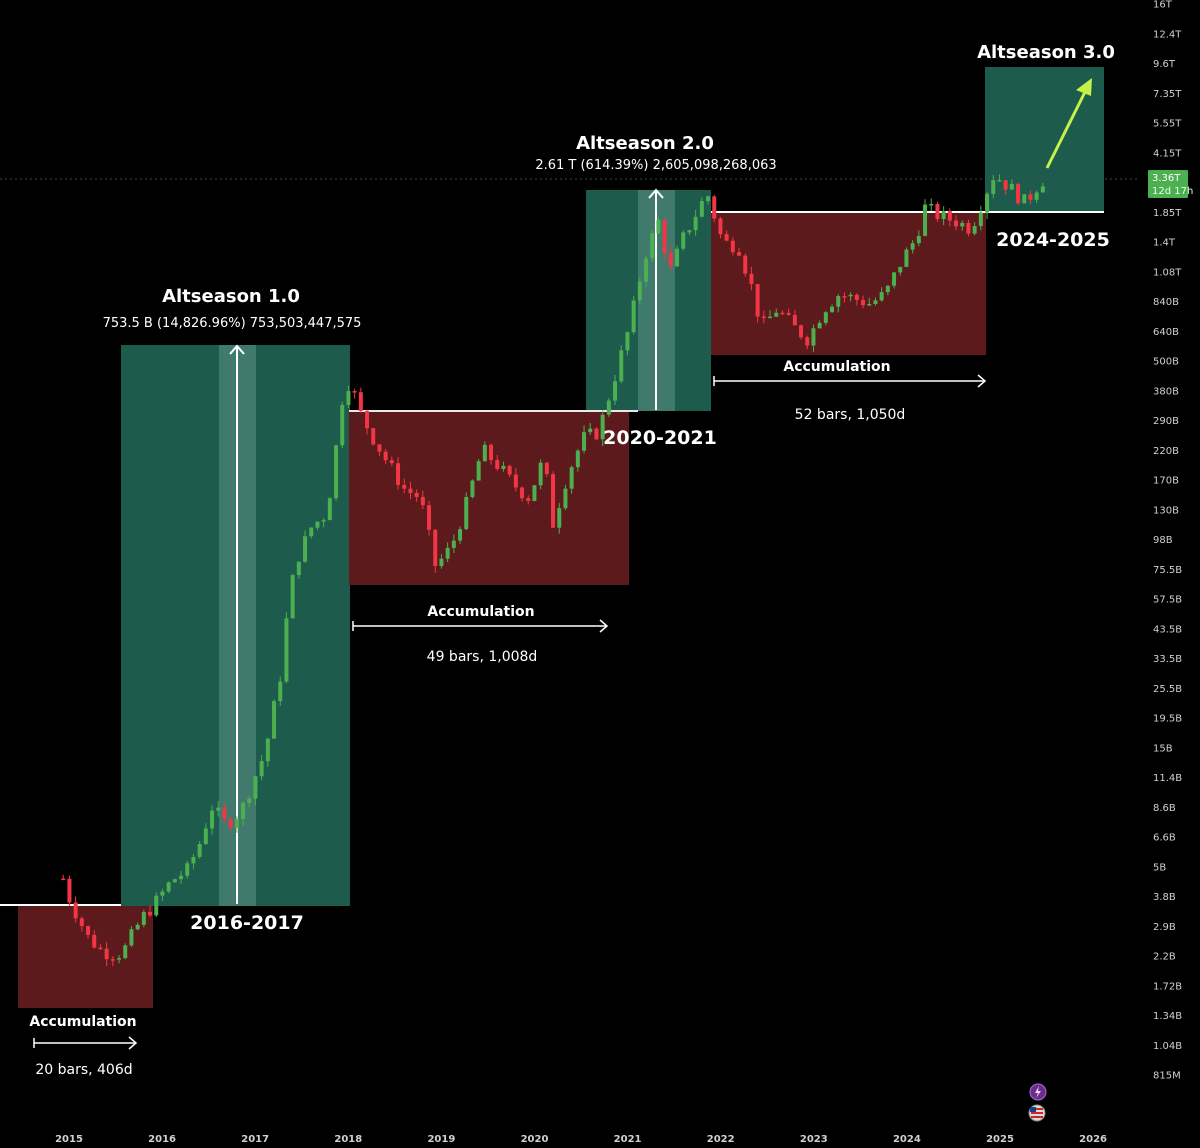 The height and width of the screenshot is (1148, 1200). I want to click on y-tick-label: 640B, so click(1166, 332).